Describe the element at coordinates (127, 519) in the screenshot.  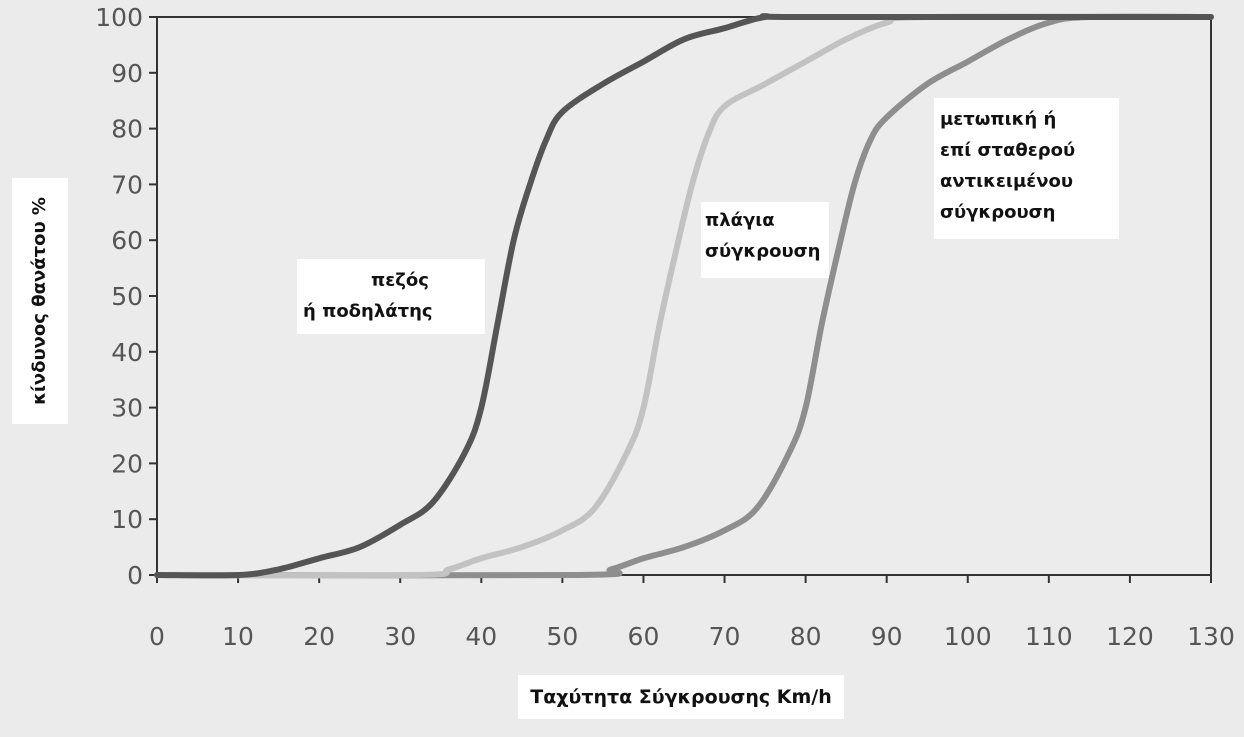
I see `y-tick-label: 10` at that location.